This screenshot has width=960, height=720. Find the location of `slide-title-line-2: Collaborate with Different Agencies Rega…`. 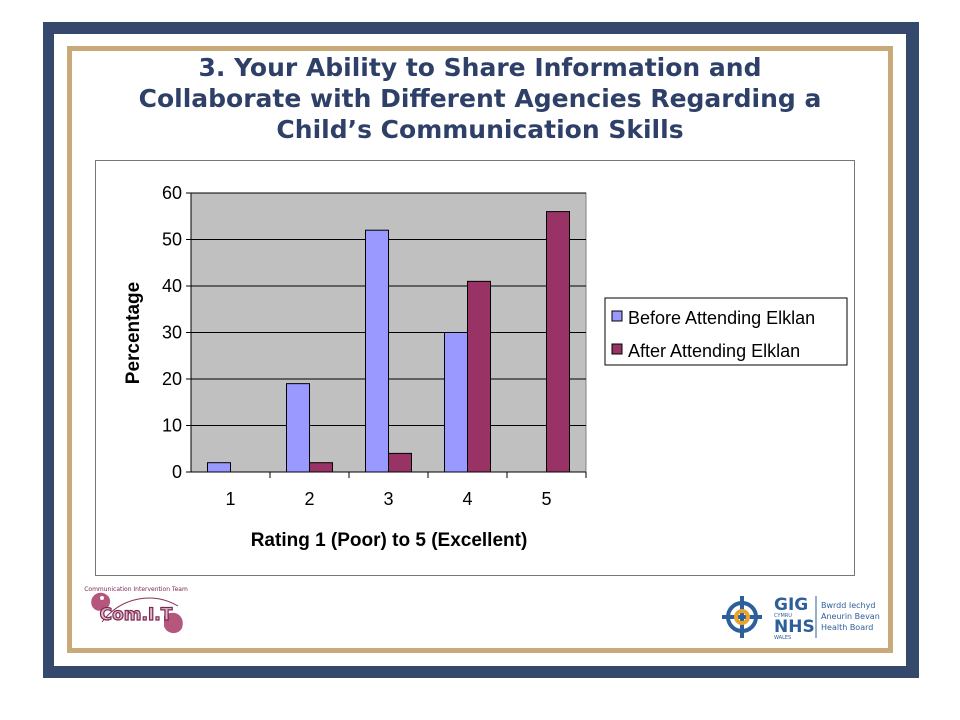

slide-title-line-2: Collaborate with Different Agencies Rega… is located at coordinates (480, 98).